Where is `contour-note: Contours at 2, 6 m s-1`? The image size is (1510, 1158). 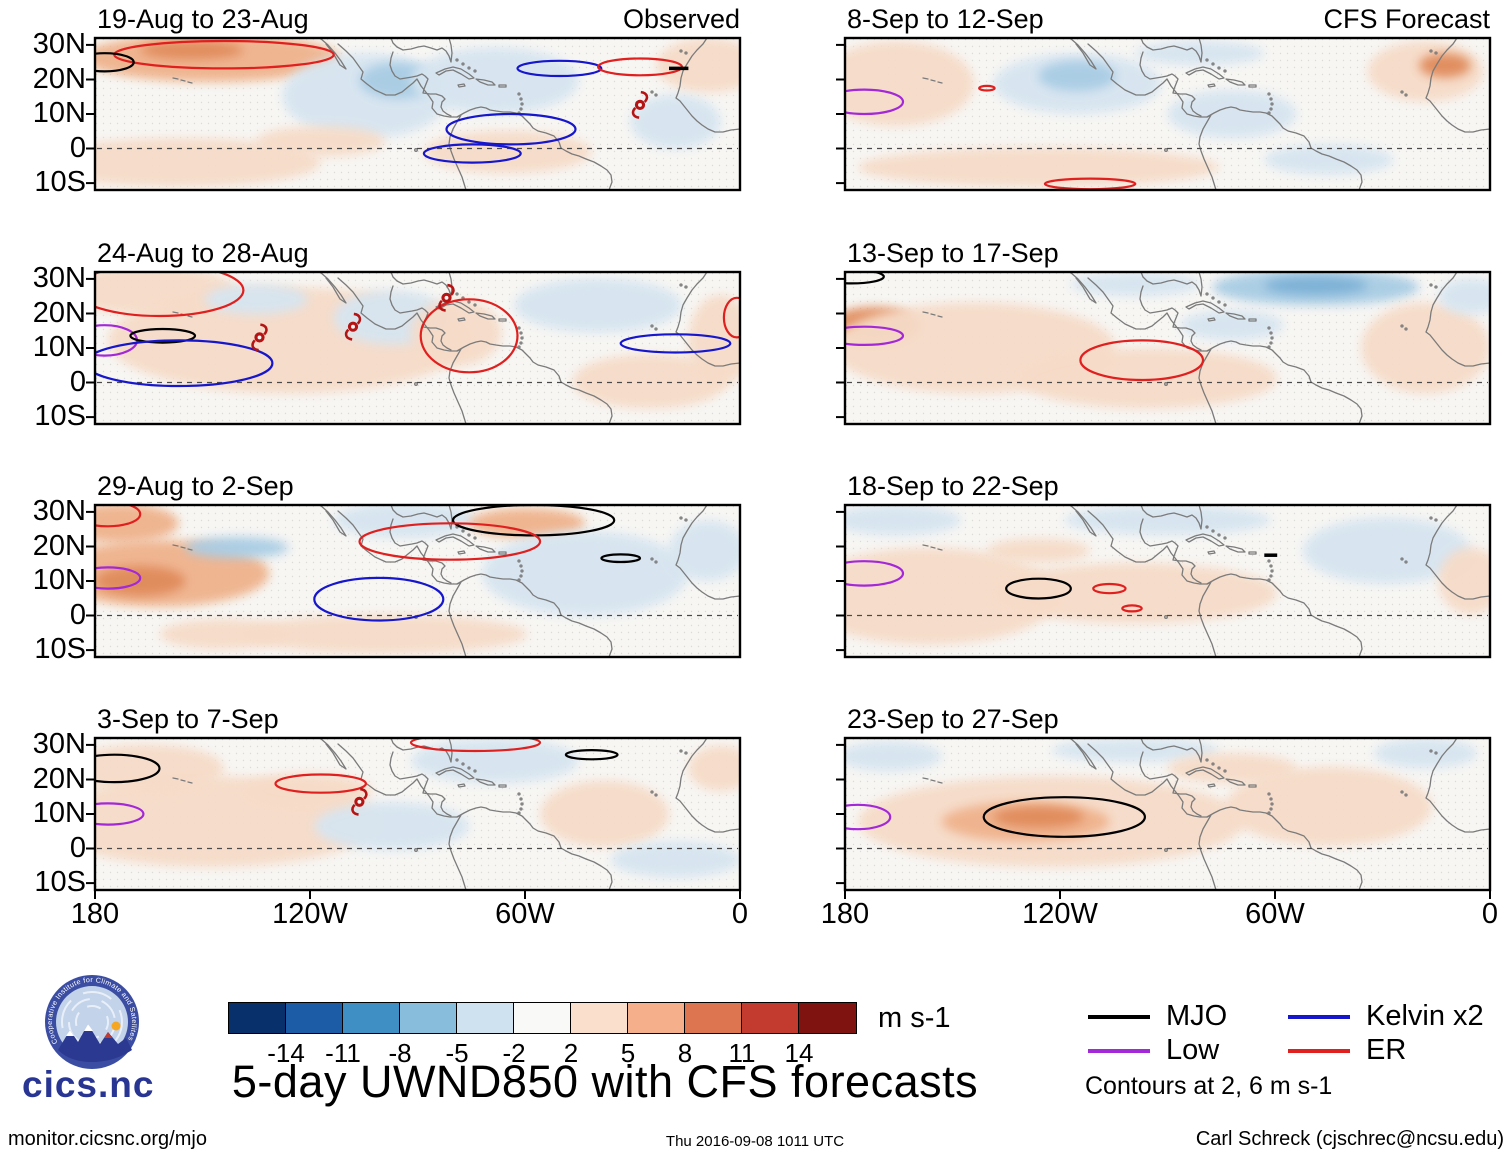 contour-note: Contours at 2, 6 m s-1 is located at coordinates (1209, 1086).